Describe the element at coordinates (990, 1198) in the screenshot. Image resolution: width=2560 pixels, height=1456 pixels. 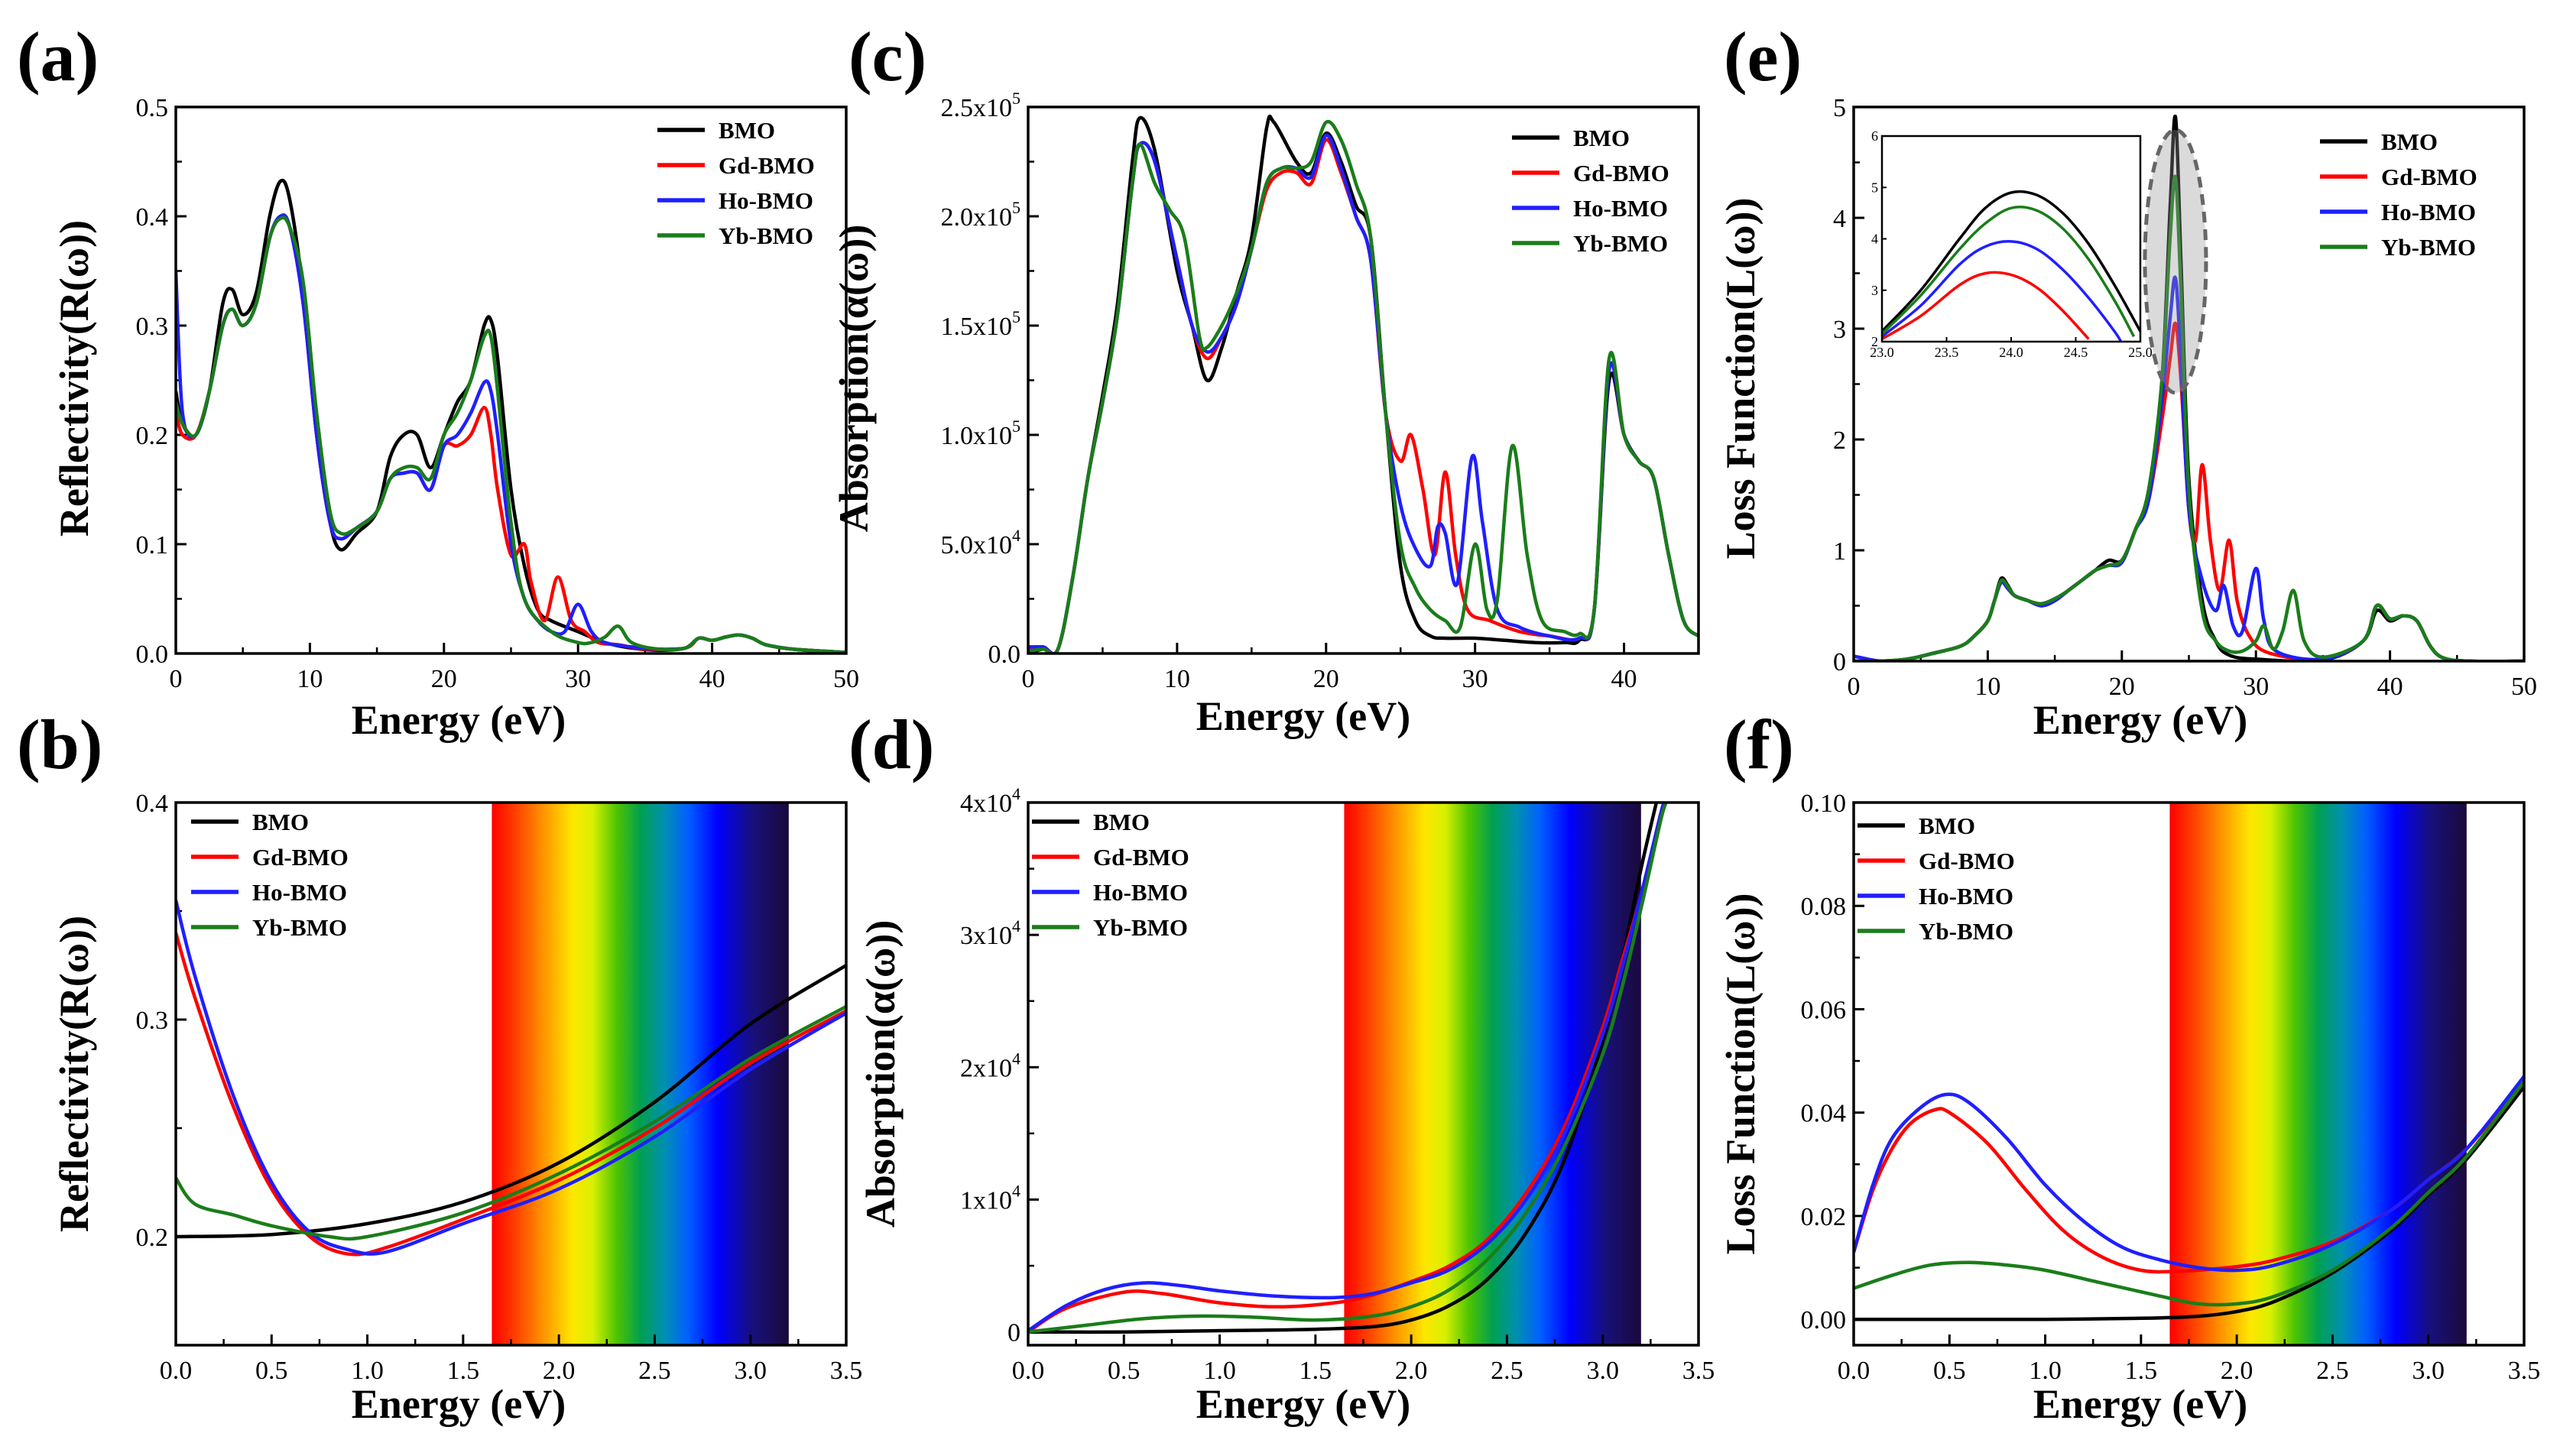
I see `y-tick-label: 1x10⁴` at that location.